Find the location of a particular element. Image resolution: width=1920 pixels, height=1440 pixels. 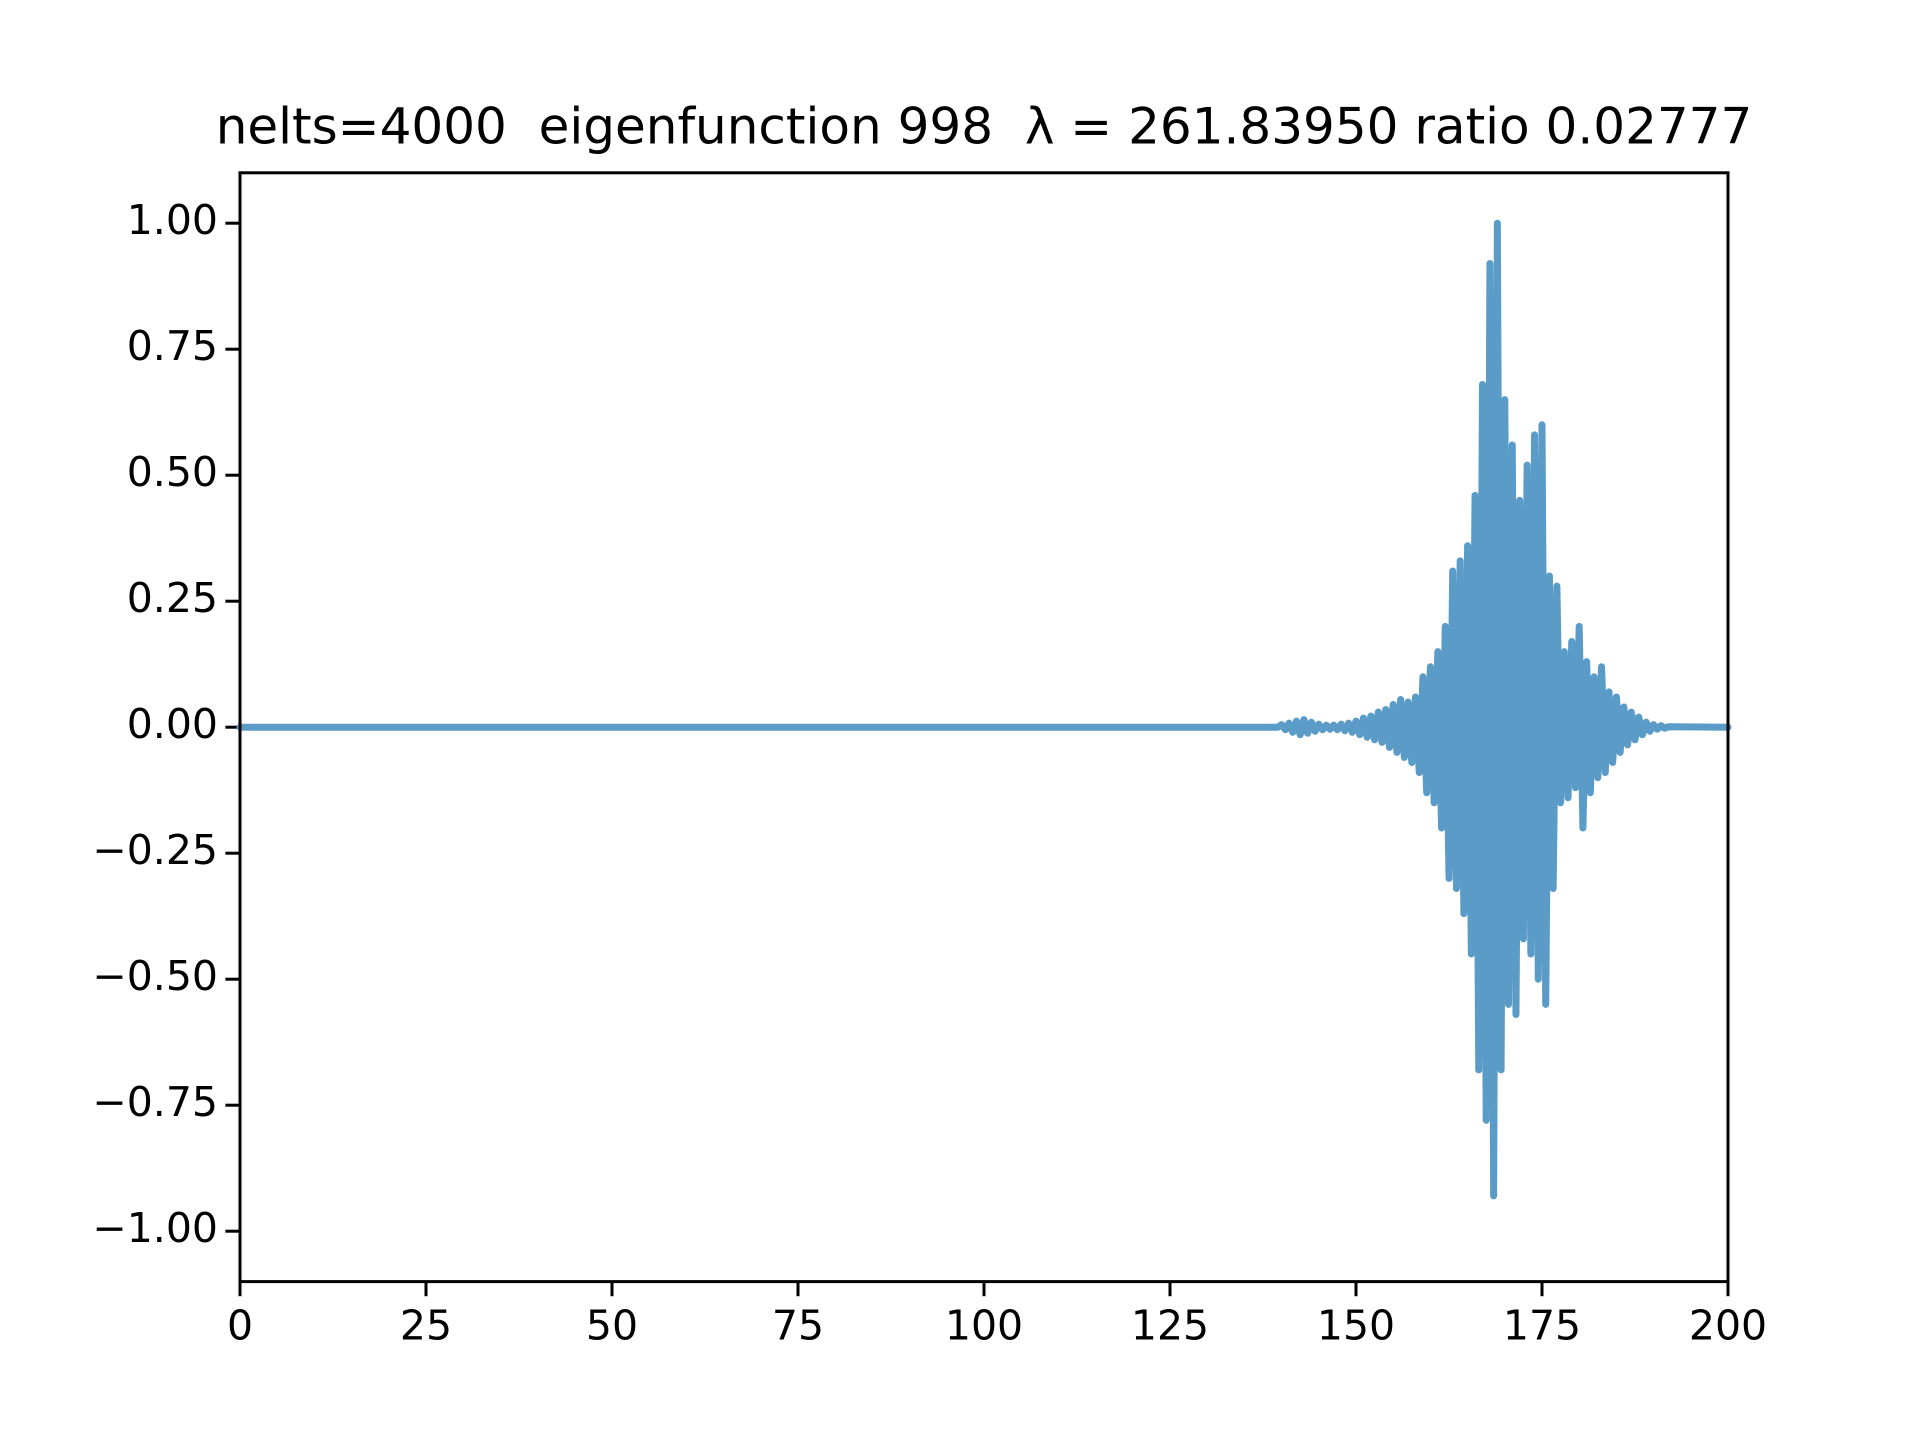

x-tick-label: 25 is located at coordinates (426, 1326).